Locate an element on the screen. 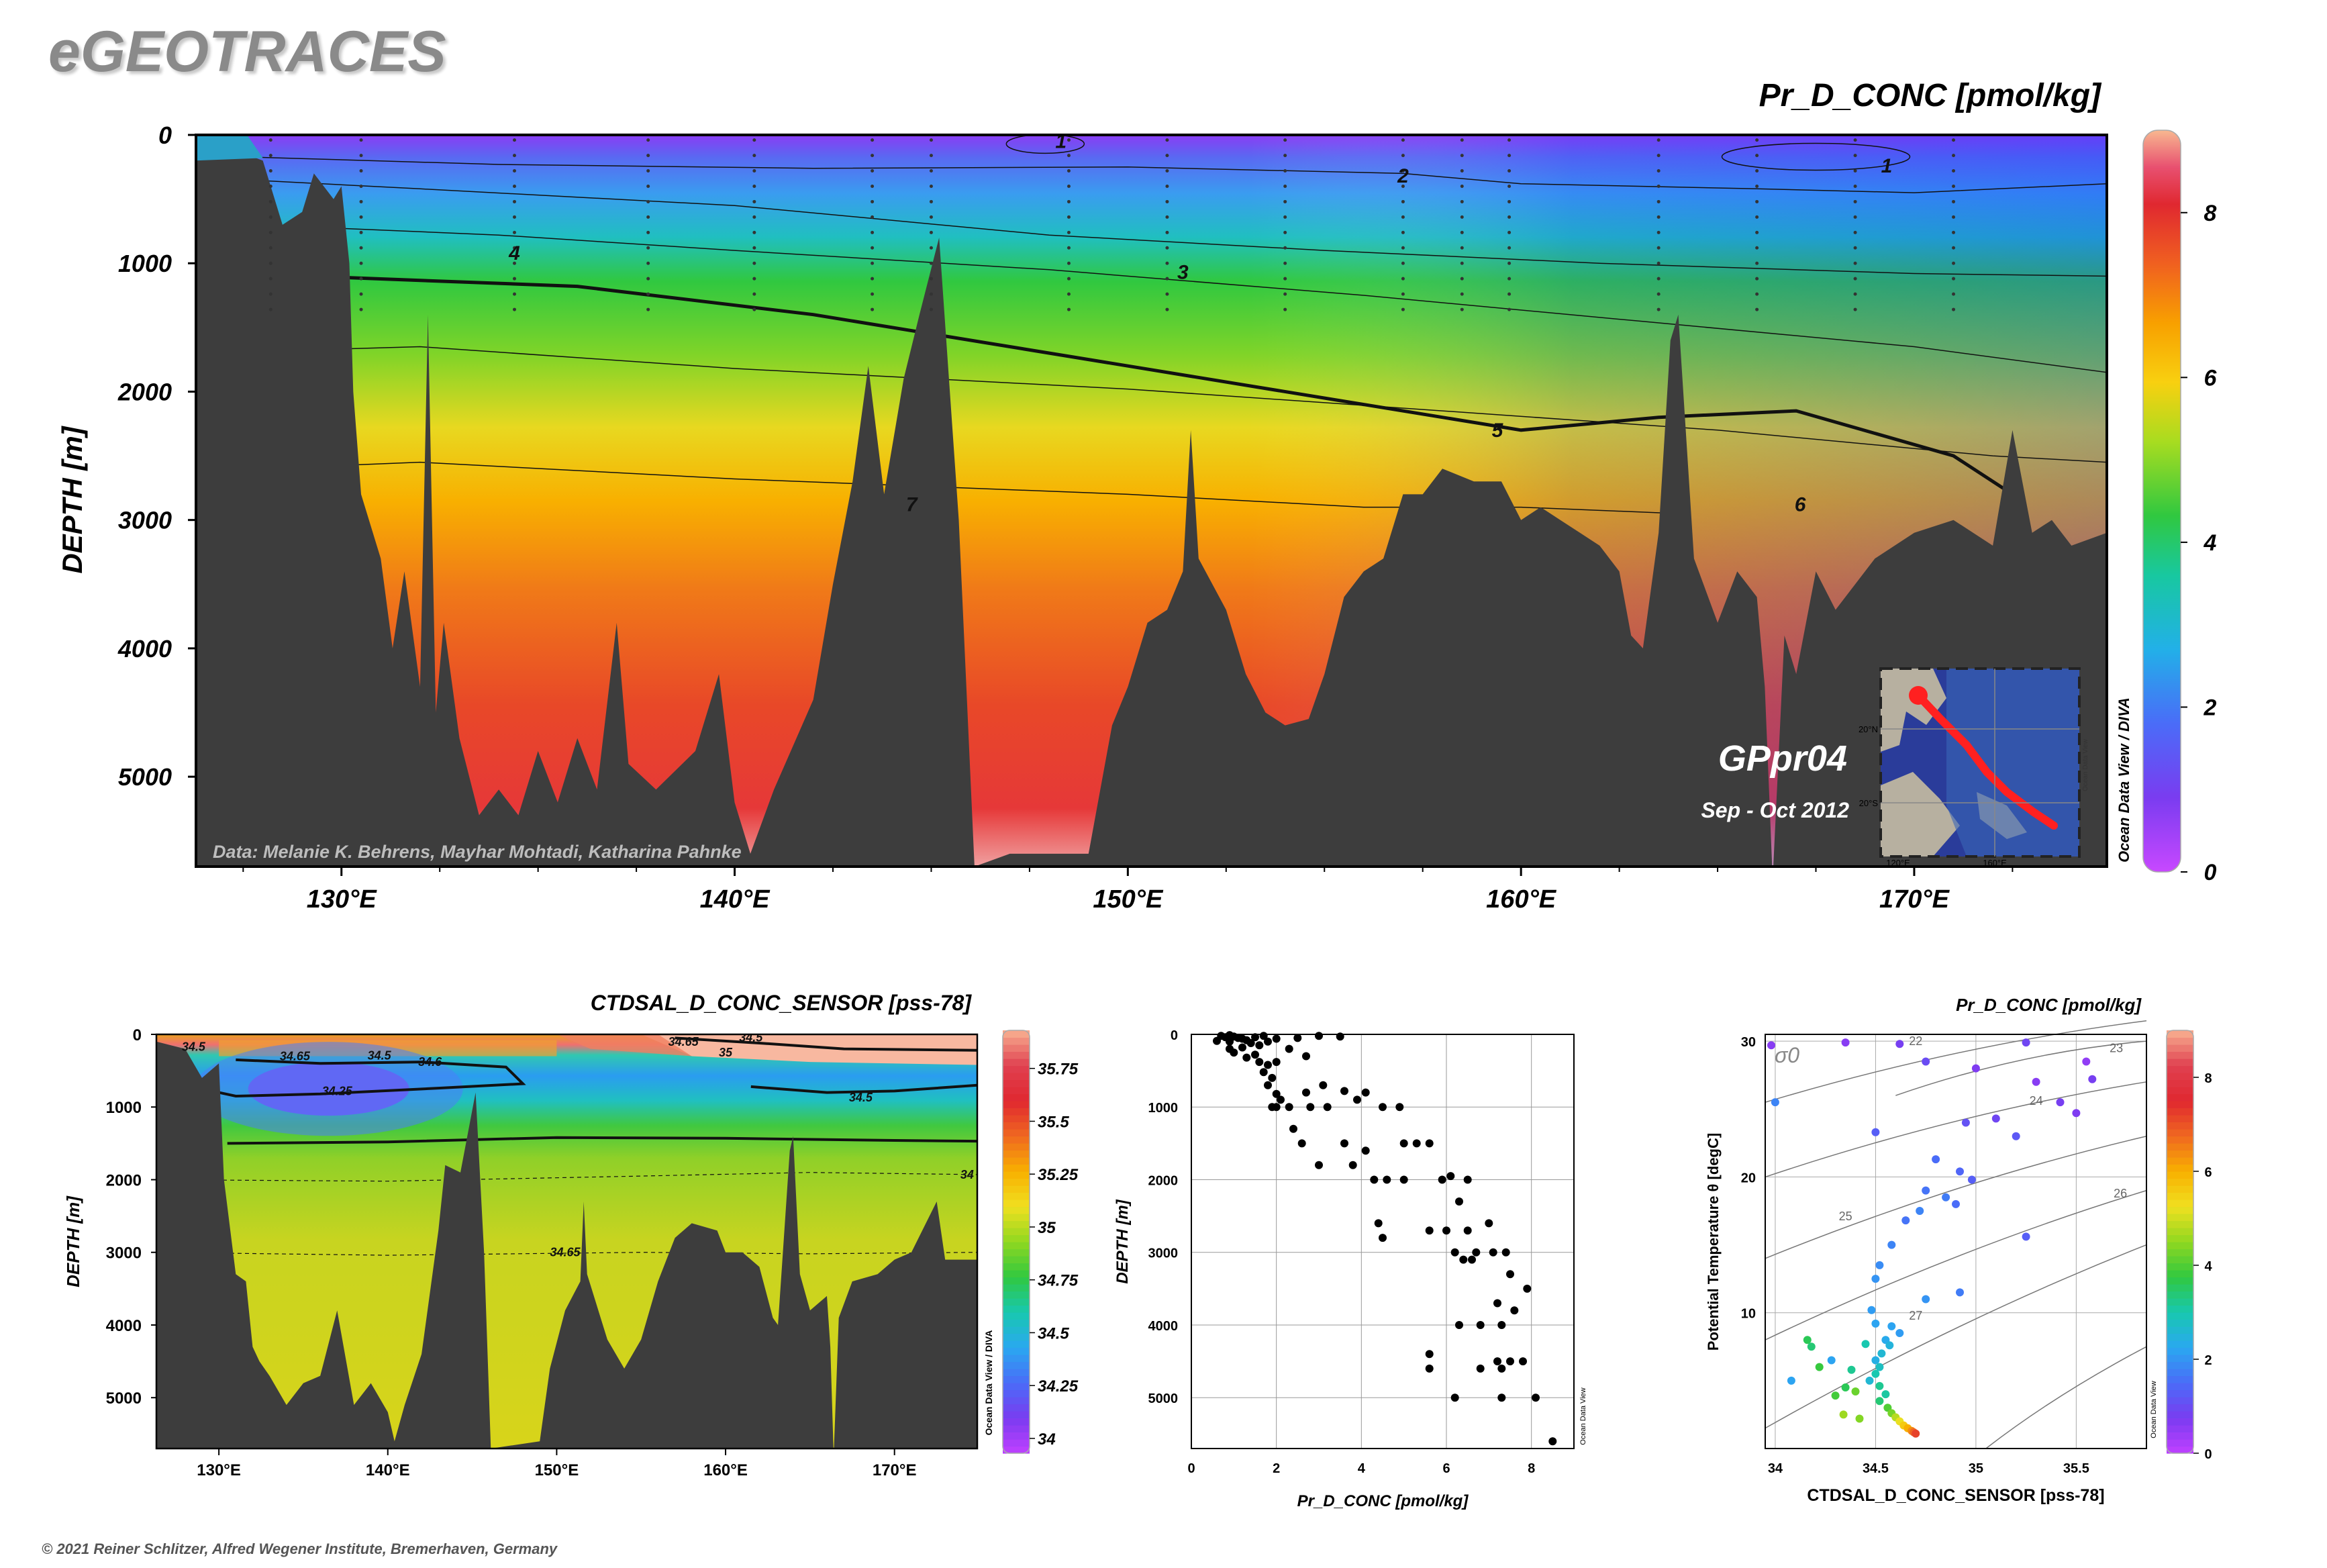 The image size is (2327, 1568). main-x-tick-label: 130°E is located at coordinates (342, 900).